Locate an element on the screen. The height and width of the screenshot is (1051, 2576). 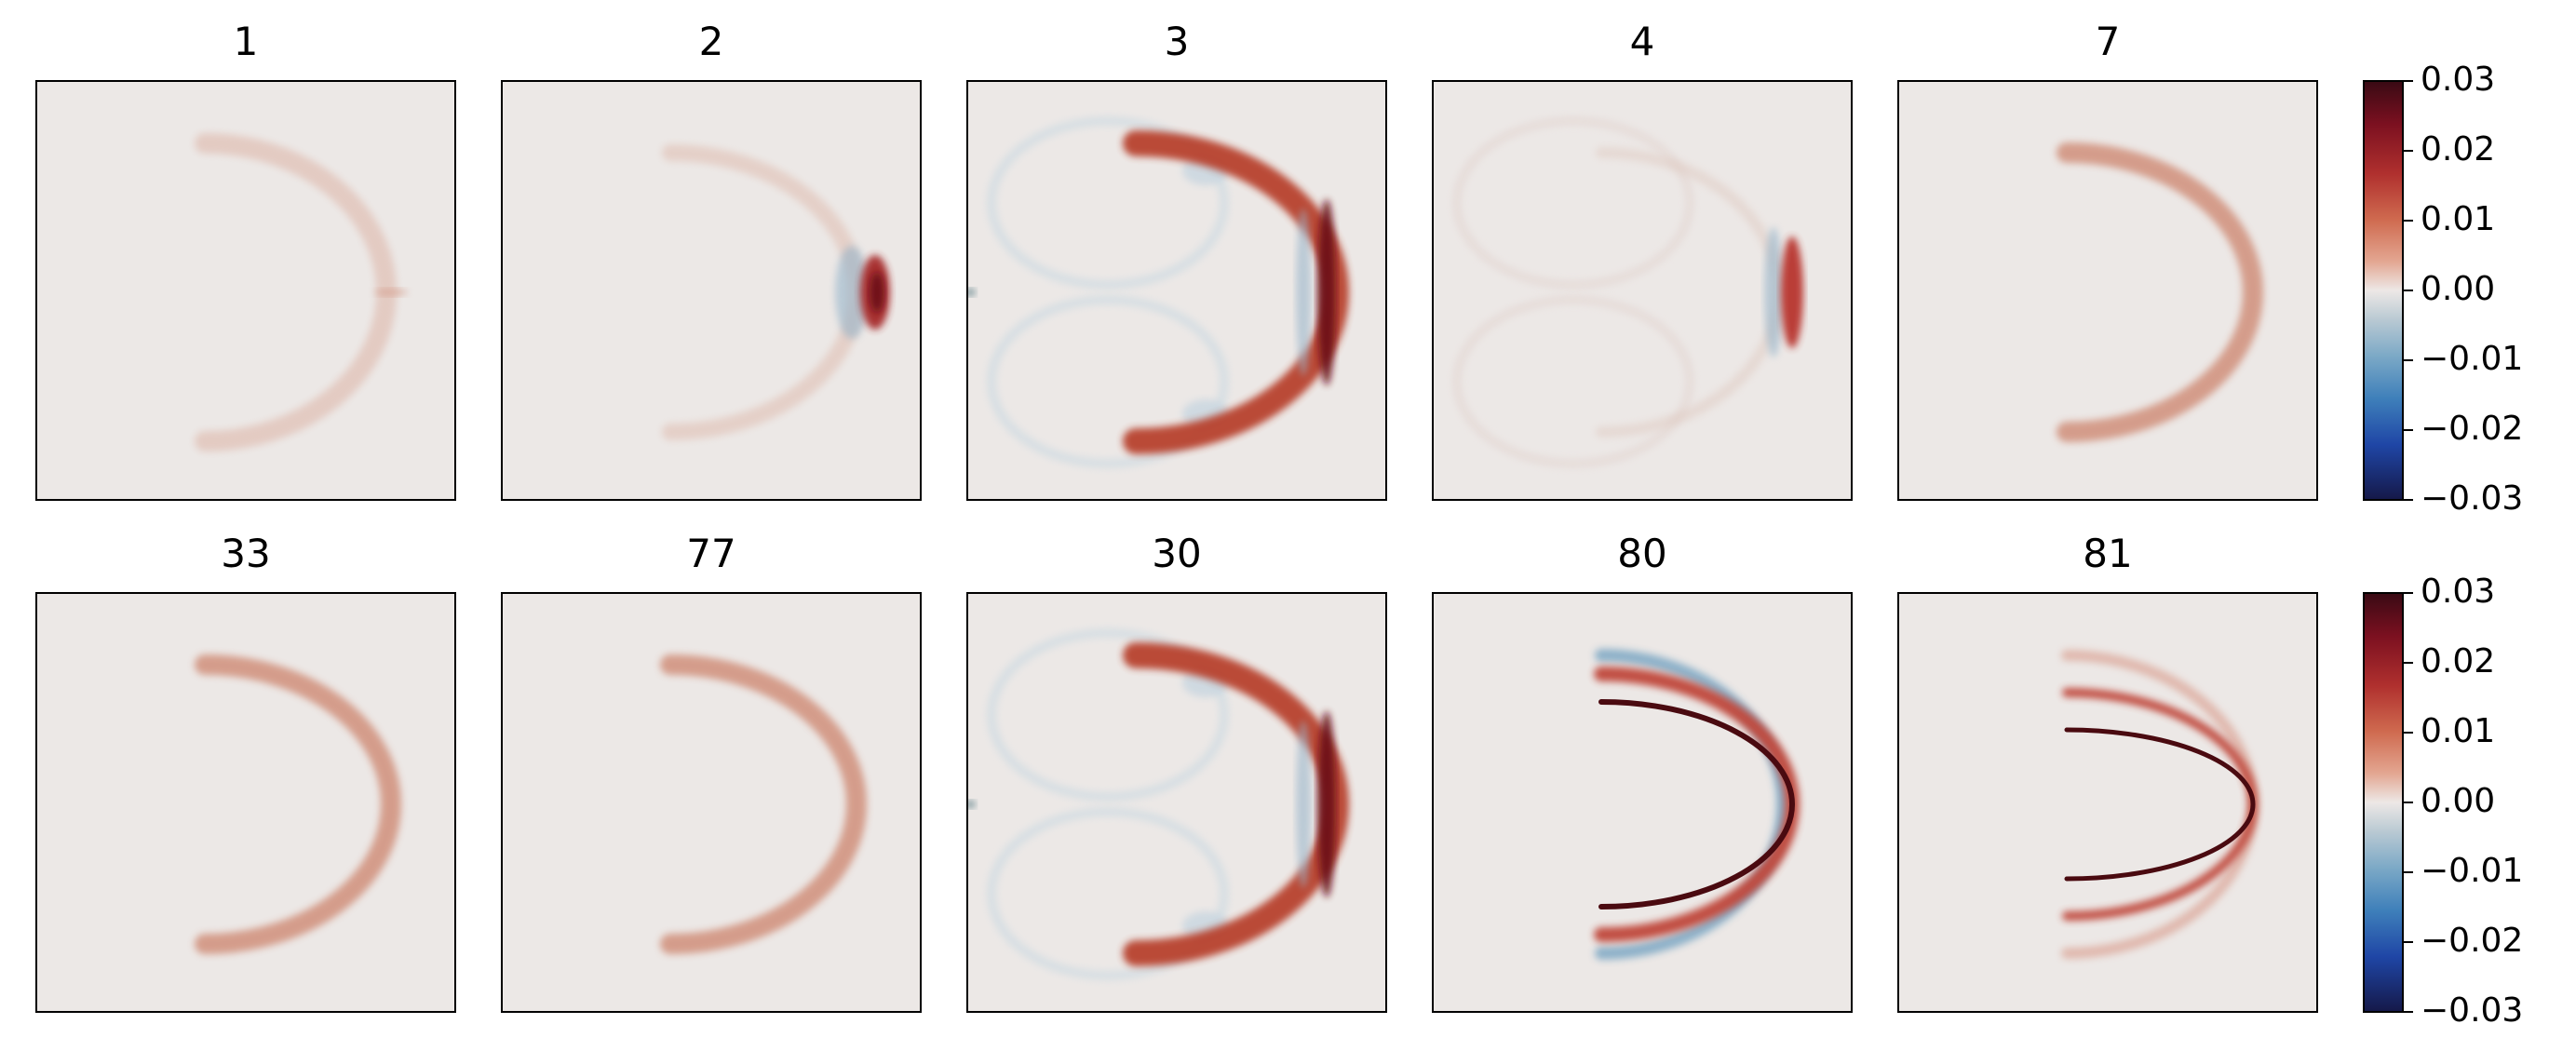
panel-title: 30 is located at coordinates (1177, 554).